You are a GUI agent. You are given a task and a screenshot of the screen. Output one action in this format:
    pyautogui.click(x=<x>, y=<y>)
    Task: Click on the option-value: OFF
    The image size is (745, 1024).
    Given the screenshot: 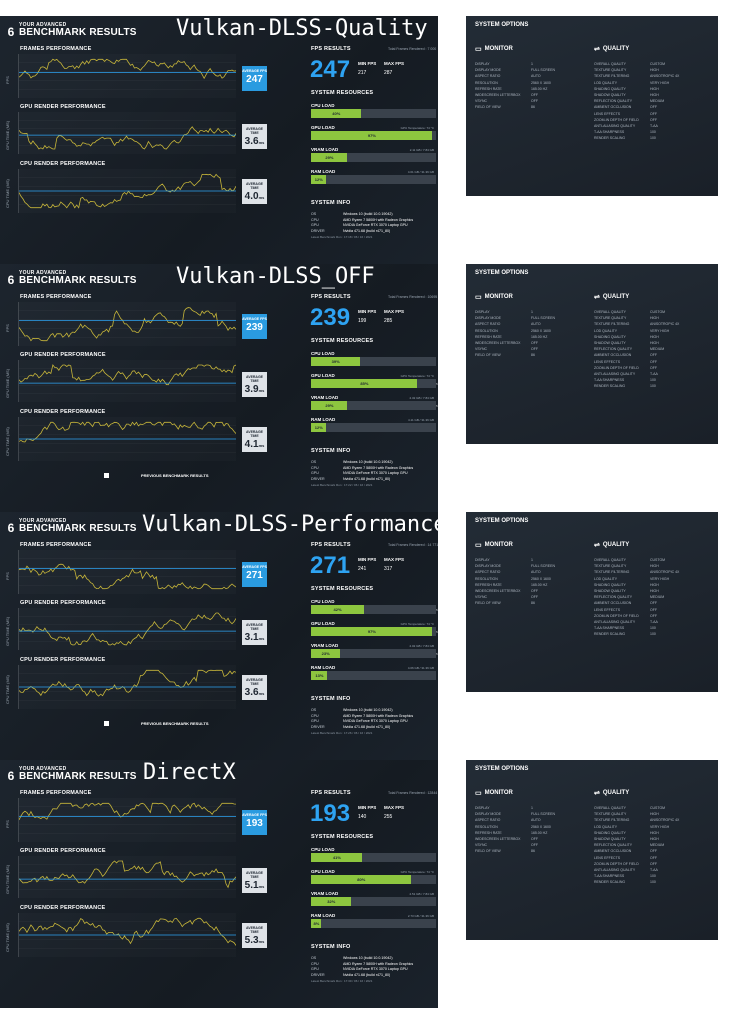 What is the action you would take?
    pyautogui.click(x=653, y=367)
    